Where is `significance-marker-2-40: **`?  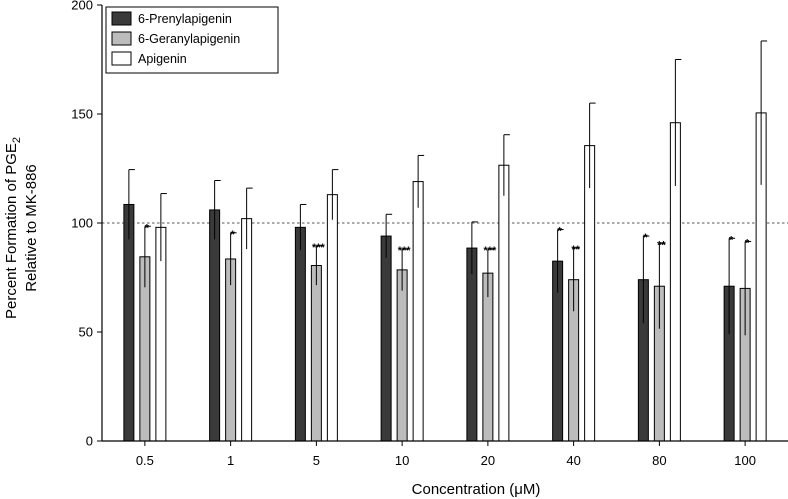
significance-marker-2-40: ** is located at coordinates (575, 250).